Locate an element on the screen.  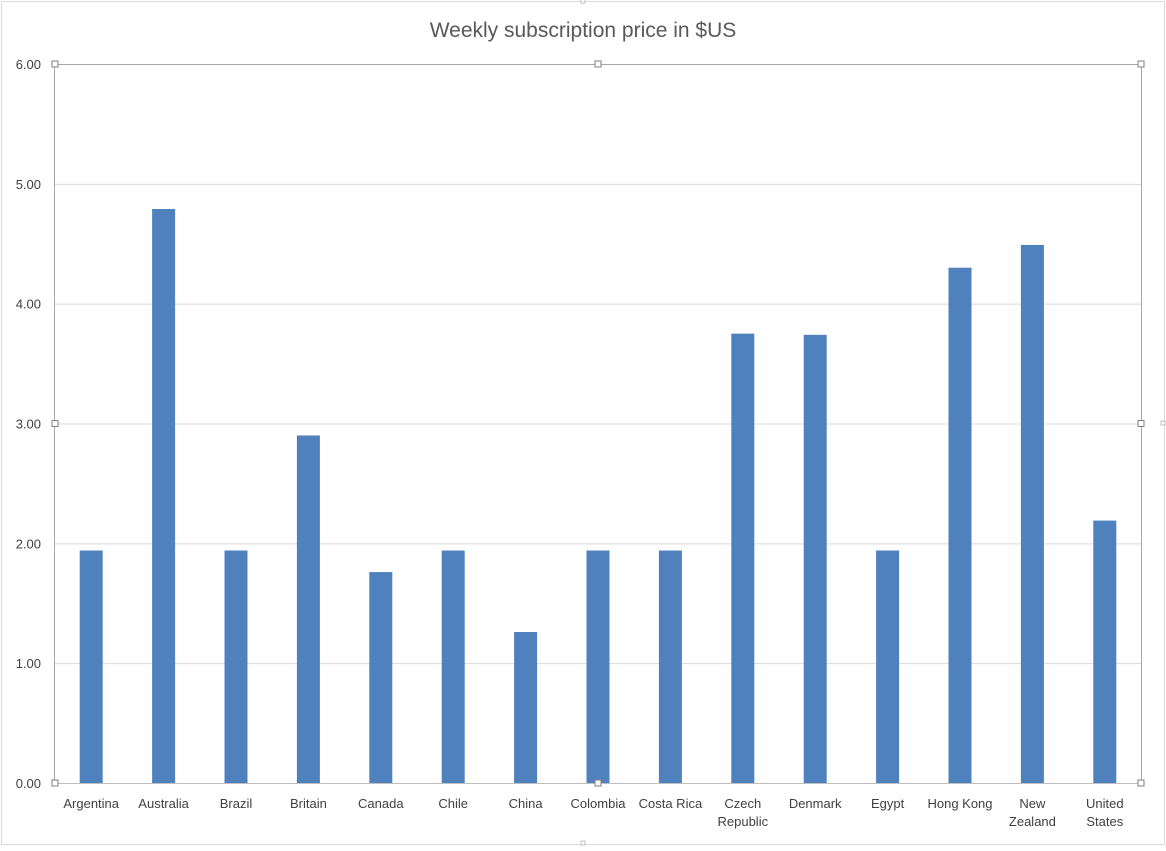
x-tick-label-line: Chile is located at coordinates (453, 803).